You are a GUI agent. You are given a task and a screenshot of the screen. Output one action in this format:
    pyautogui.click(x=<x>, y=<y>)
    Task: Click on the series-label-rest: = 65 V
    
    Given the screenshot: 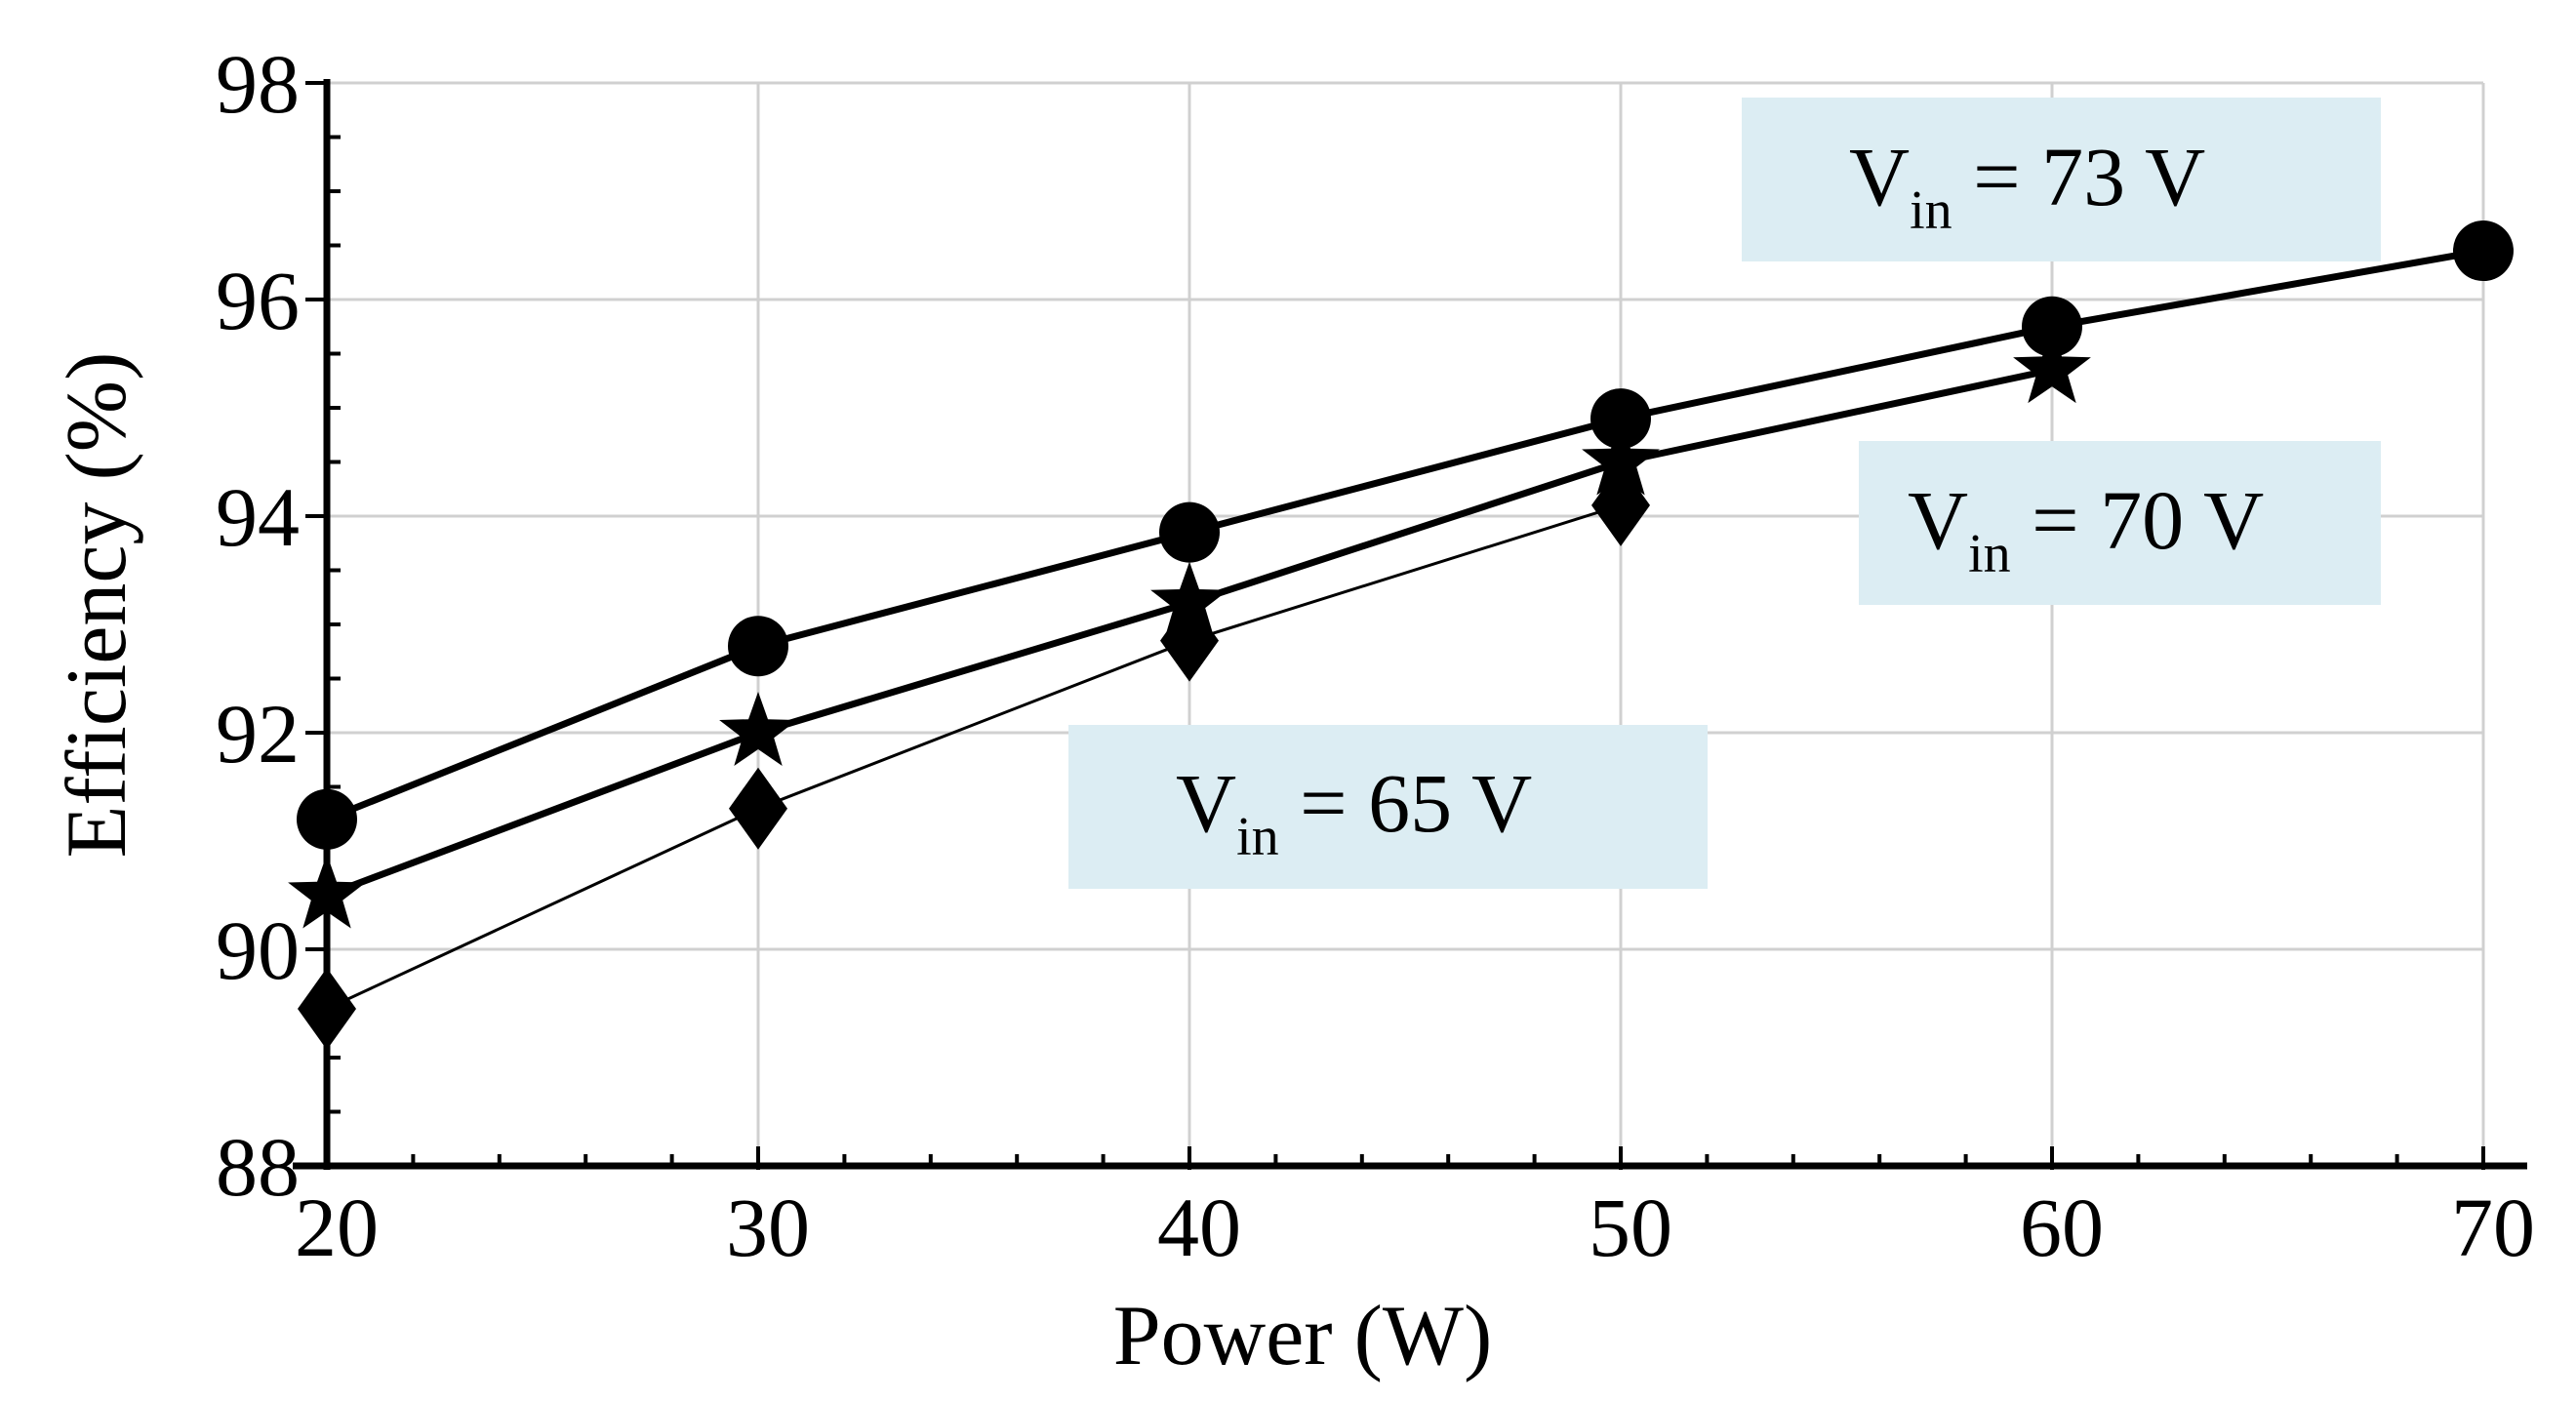 What is the action you would take?
    pyautogui.click(x=1406, y=803)
    